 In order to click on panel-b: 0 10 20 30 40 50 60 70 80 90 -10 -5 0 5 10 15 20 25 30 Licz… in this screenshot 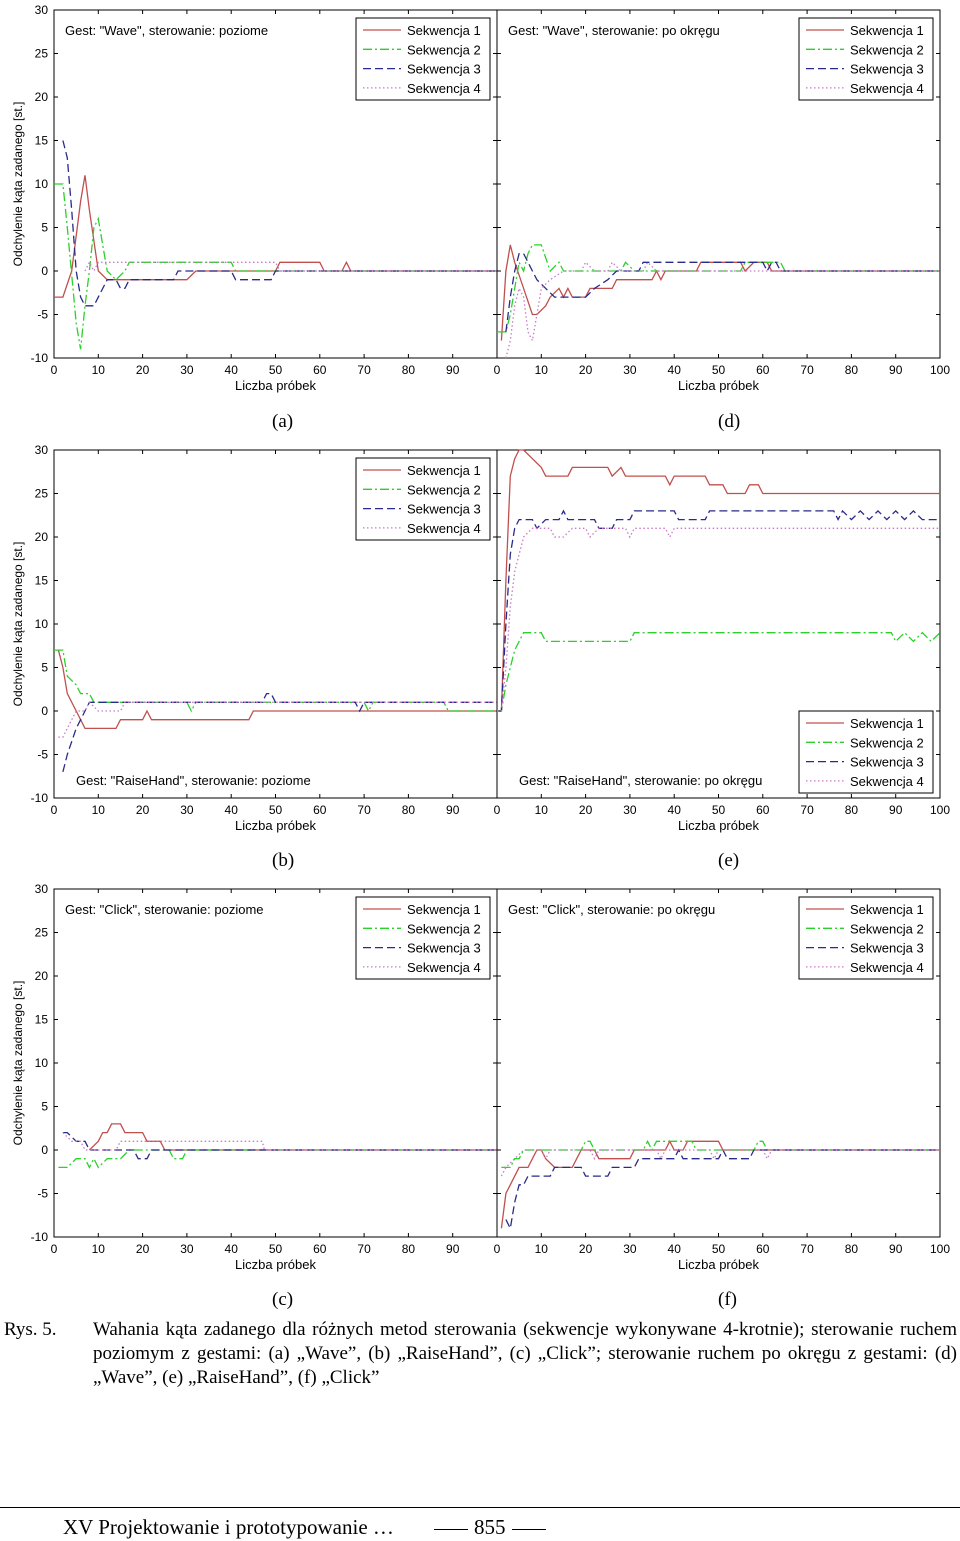, I will do `click(254, 638)`.